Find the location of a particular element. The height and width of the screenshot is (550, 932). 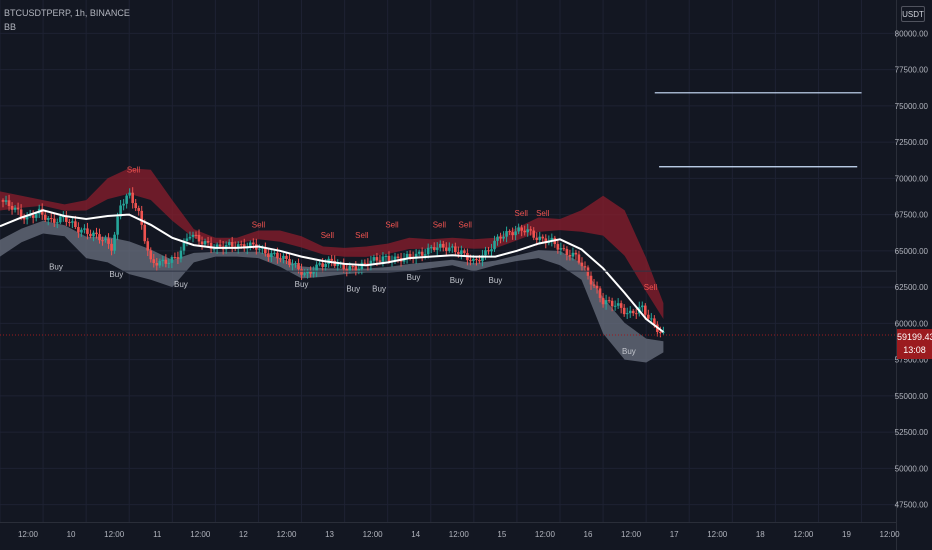

time-axis-tick-label: 16 is located at coordinates (588, 534).